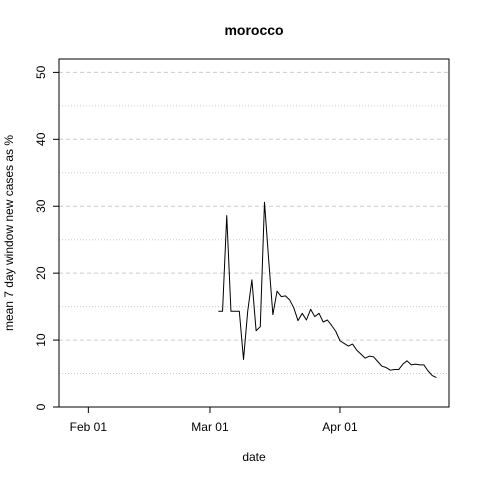 The height and width of the screenshot is (485, 480). Describe the element at coordinates (9, 233) in the screenshot. I see `y-axis-label: mean 7 day window new cases as %` at that location.